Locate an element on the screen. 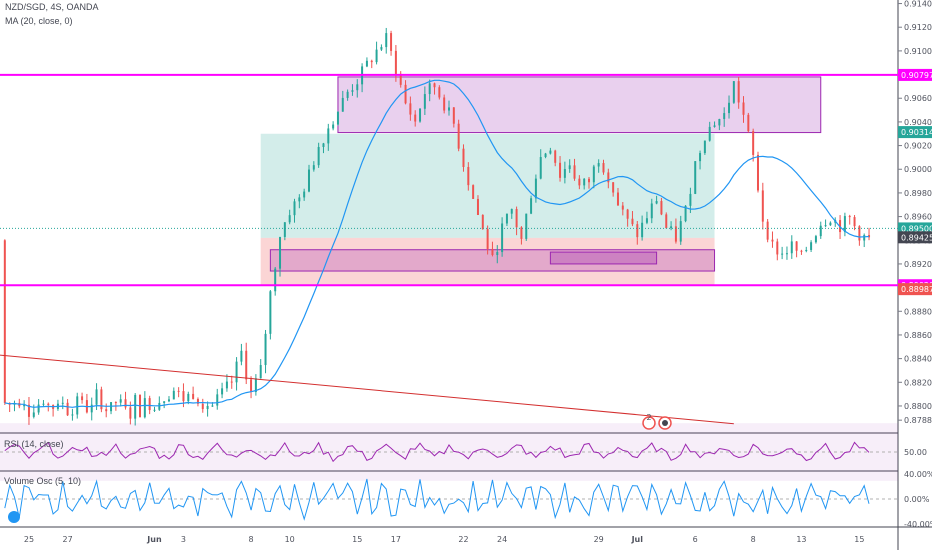 Image resolution: width=932 pixels, height=550 pixels. time-tick-label: 10 is located at coordinates (290, 539).